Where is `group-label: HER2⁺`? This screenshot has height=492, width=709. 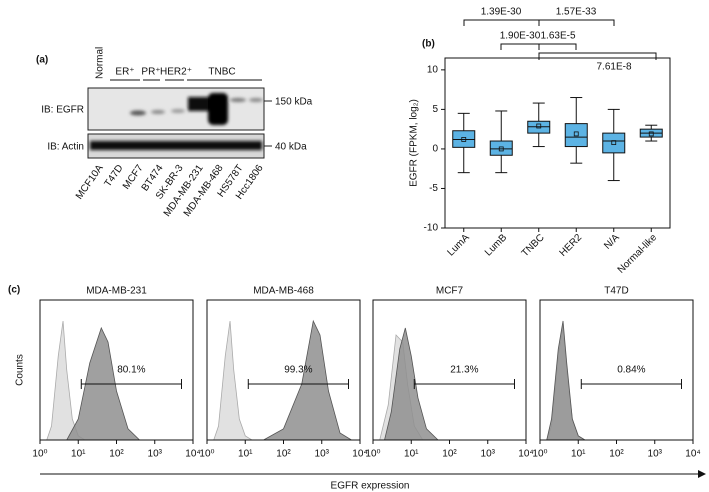 group-label: HER2⁺ is located at coordinates (176, 72).